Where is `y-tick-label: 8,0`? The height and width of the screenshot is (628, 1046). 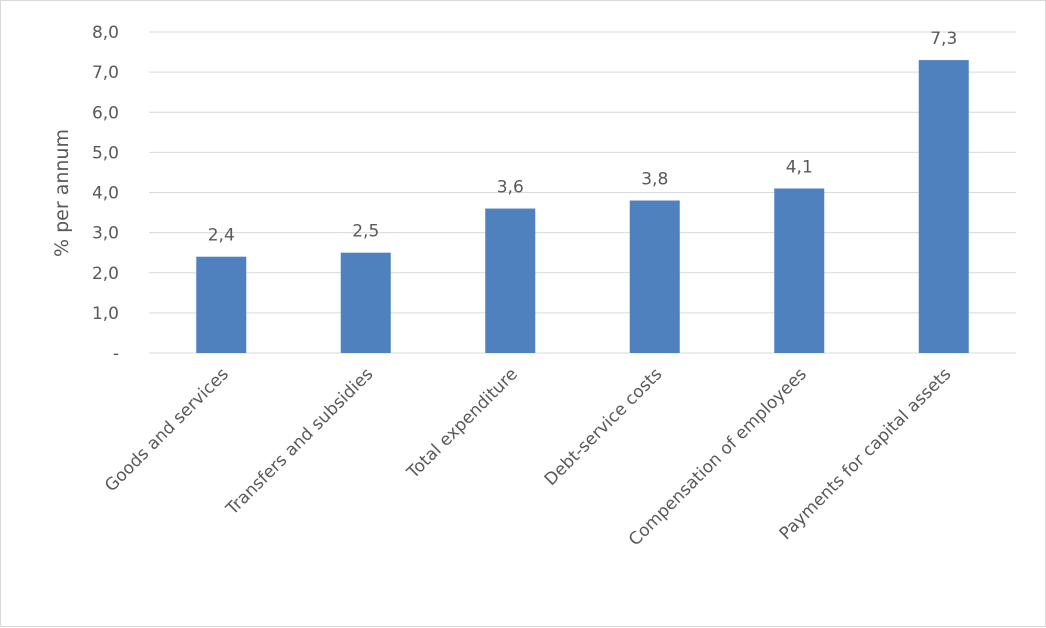 y-tick-label: 8,0 is located at coordinates (105, 33).